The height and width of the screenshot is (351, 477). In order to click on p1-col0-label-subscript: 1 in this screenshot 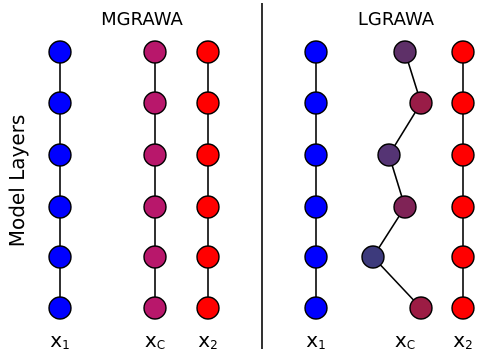, I will do `click(322, 344)`.